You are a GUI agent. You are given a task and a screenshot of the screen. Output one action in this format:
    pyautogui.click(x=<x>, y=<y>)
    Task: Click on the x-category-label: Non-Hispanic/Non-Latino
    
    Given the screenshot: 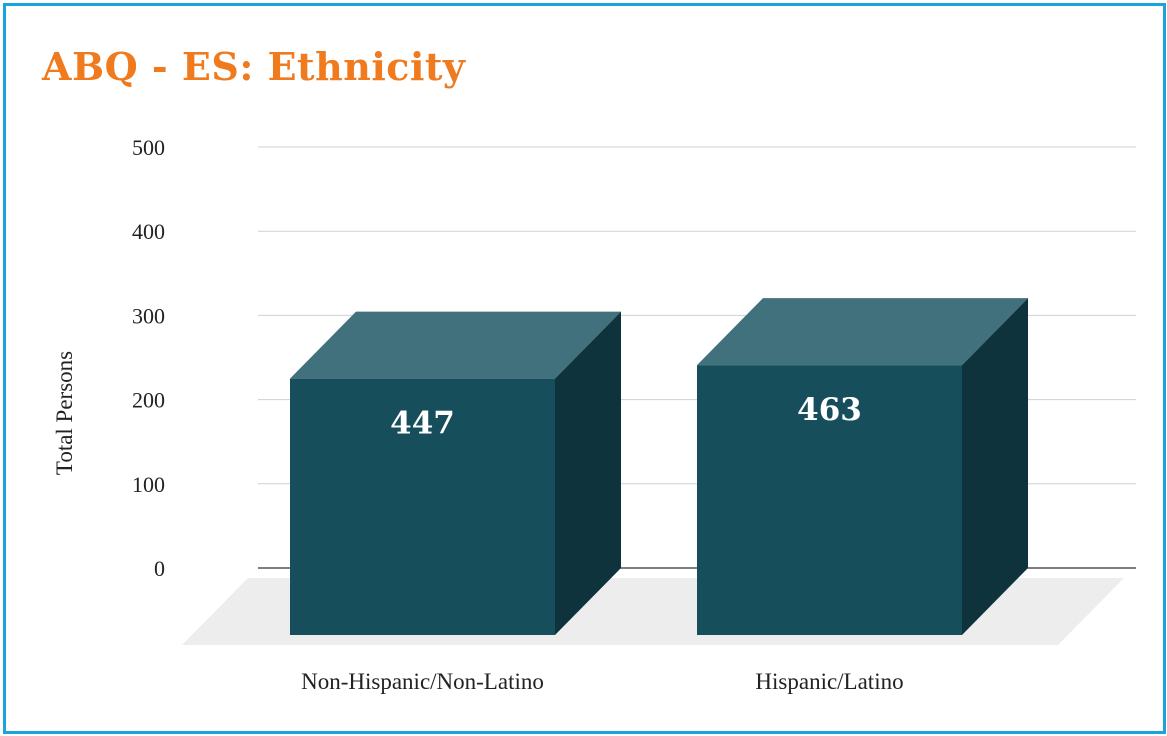 What is the action you would take?
    pyautogui.click(x=422, y=681)
    